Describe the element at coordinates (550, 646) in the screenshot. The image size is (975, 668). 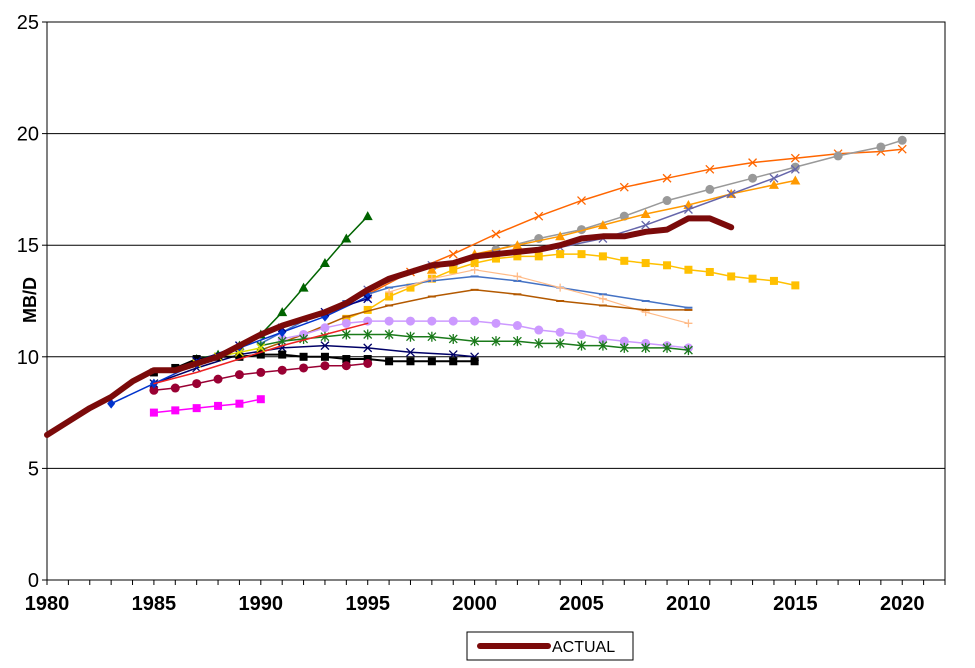
I see `legend: ACTUAL` at that location.